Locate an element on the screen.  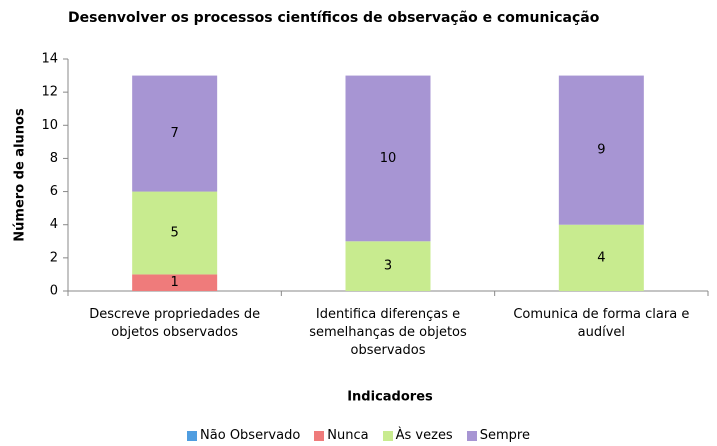
data-label: 3 is located at coordinates (388, 266).